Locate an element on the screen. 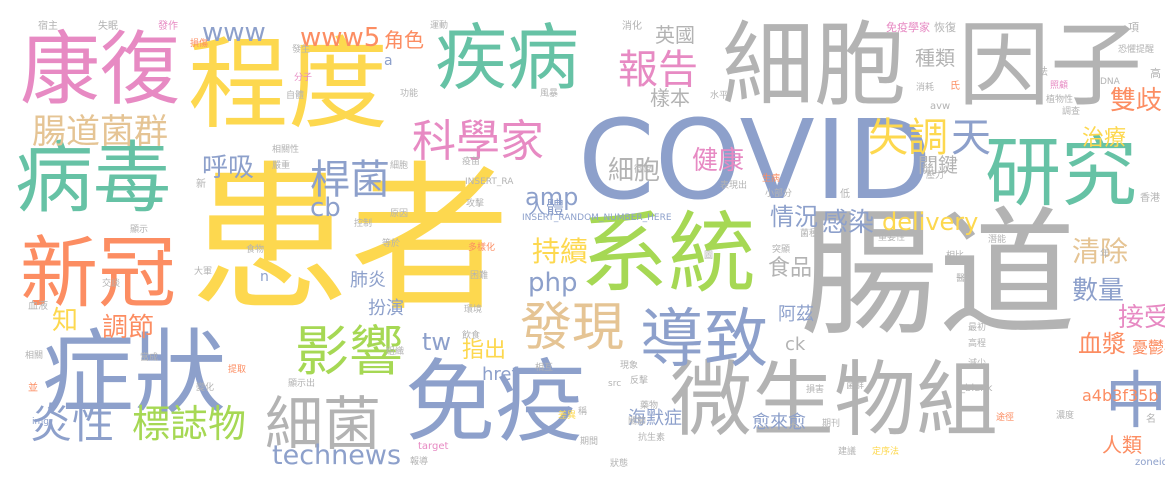 The height and width of the screenshot is (492, 1175). word-qingkuang: 情況 is located at coordinates (794, 217).